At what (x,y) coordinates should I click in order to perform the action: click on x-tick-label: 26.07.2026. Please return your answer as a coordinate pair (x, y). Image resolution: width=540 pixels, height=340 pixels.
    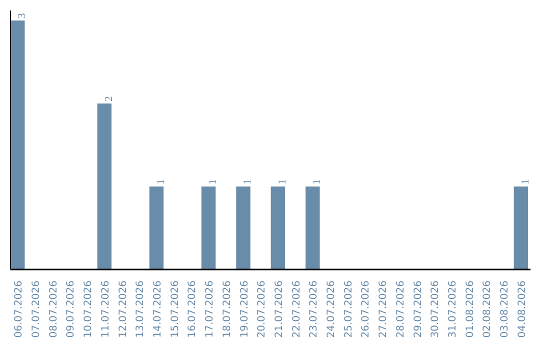
    Looking at the image, I should click on (366, 309).